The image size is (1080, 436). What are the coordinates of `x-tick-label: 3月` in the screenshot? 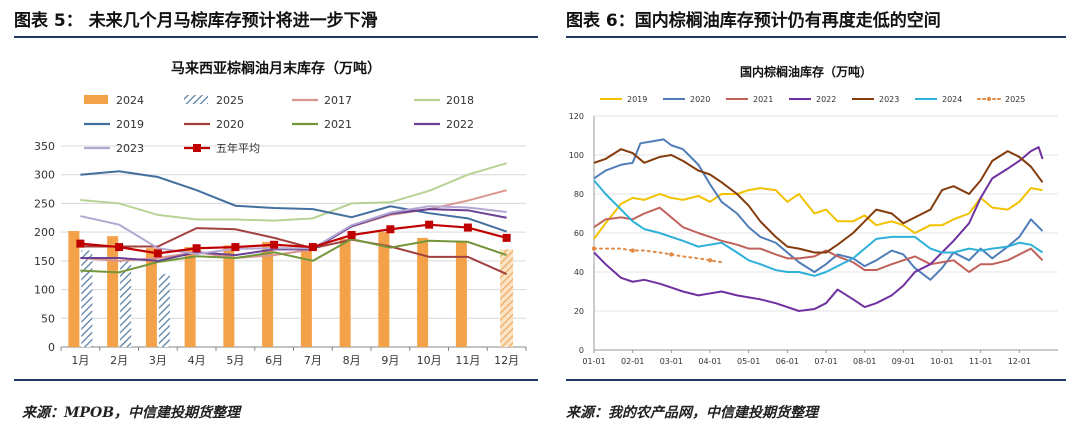 It's located at (158, 360).